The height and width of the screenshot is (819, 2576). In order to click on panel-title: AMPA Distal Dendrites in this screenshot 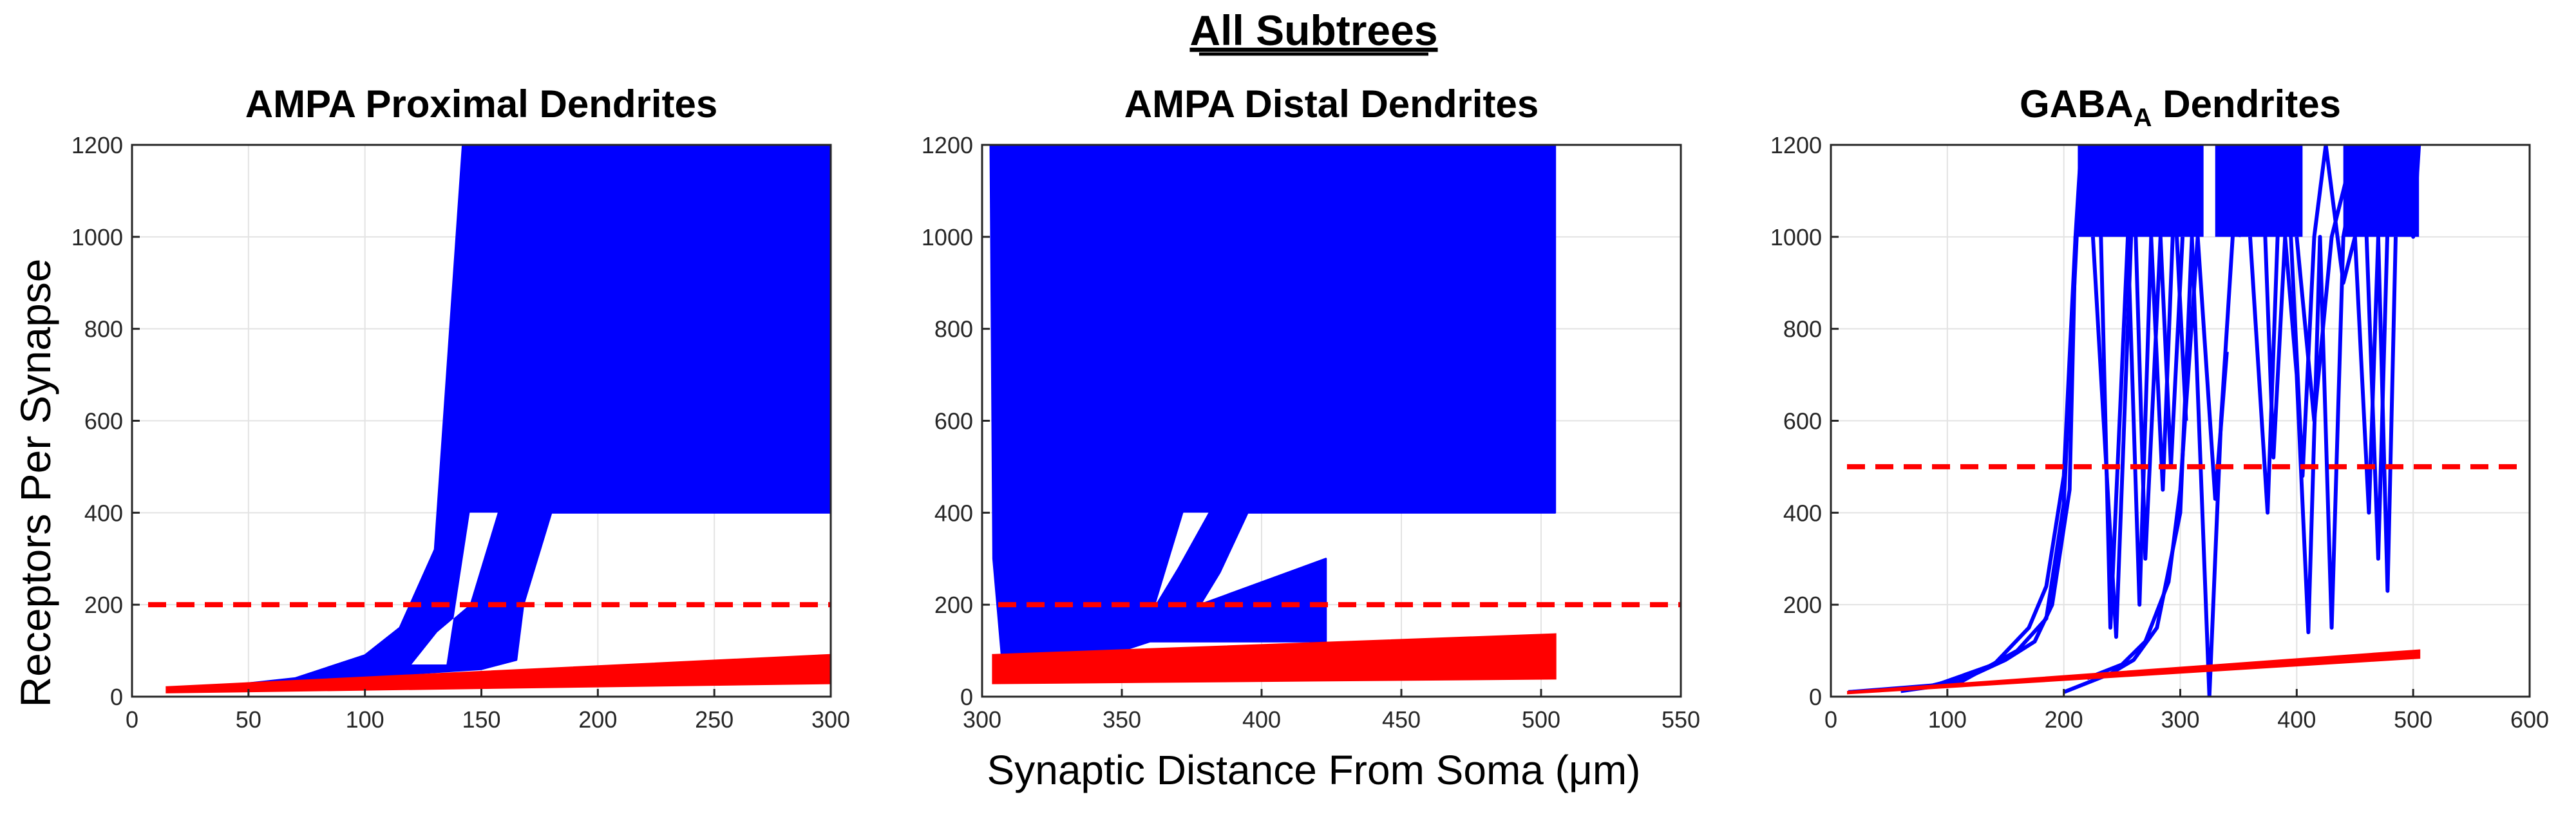, I will do `click(1331, 104)`.